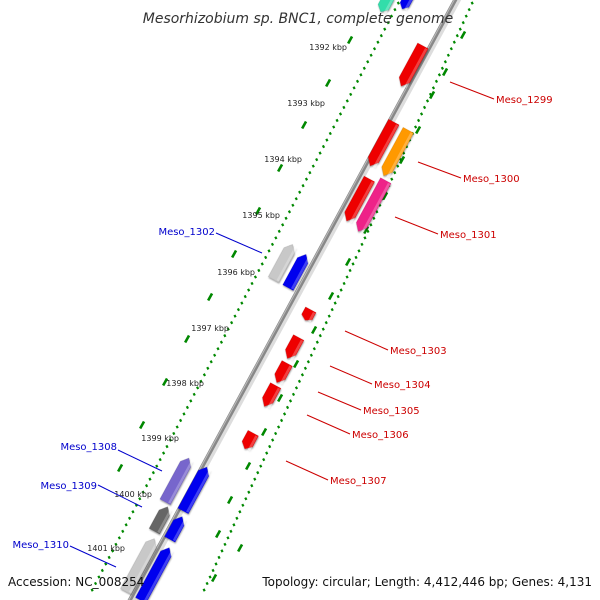 The width and height of the screenshot is (600, 600). I want to click on kbp-label: 1397 kbp, so click(210, 328).